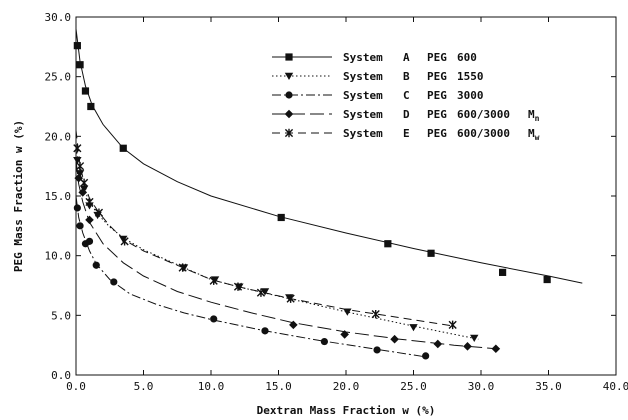 Image resolution: width=628 pixels, height=420 pixels. I want to click on legend-label: B, so click(406, 76).